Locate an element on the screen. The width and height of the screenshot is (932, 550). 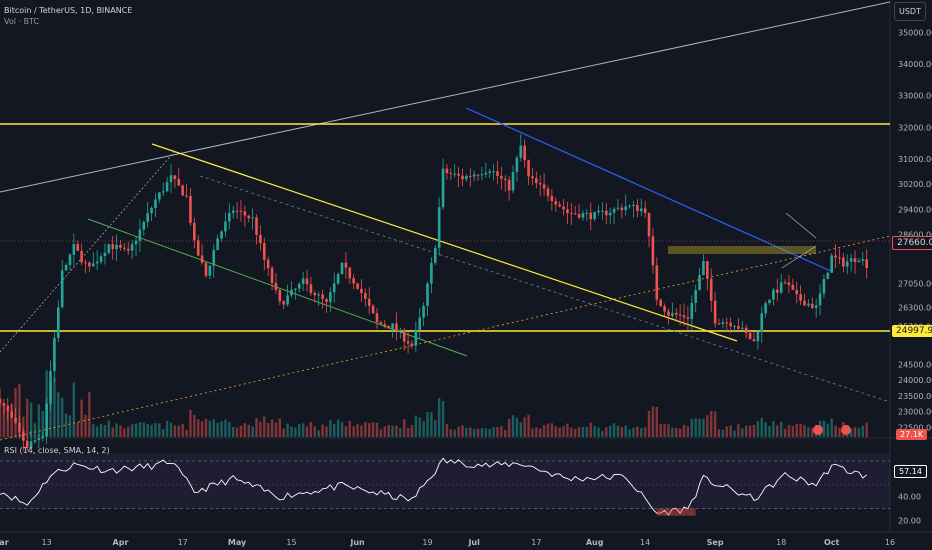
price-tick-label: 27050.00 is located at coordinates (915, 284).